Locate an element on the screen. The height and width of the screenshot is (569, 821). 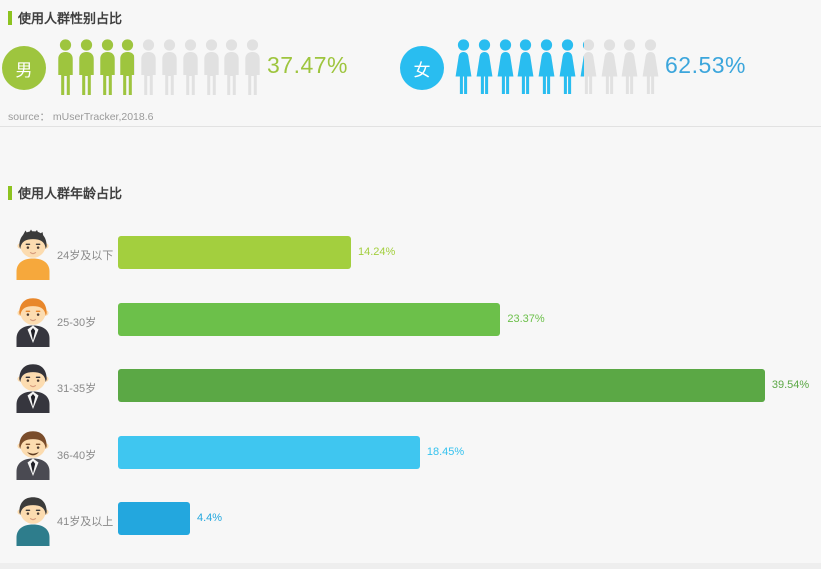
age-category-label: 41岁及以上 is located at coordinates (85, 522).